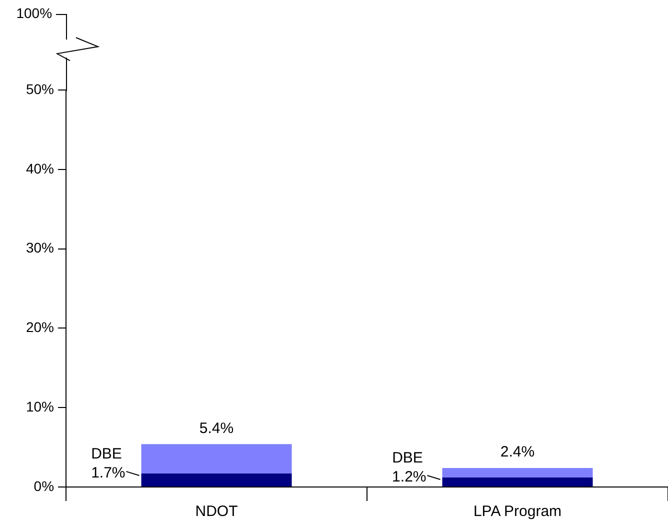  I want to click on y-tick-label: 10%, so click(40, 406).